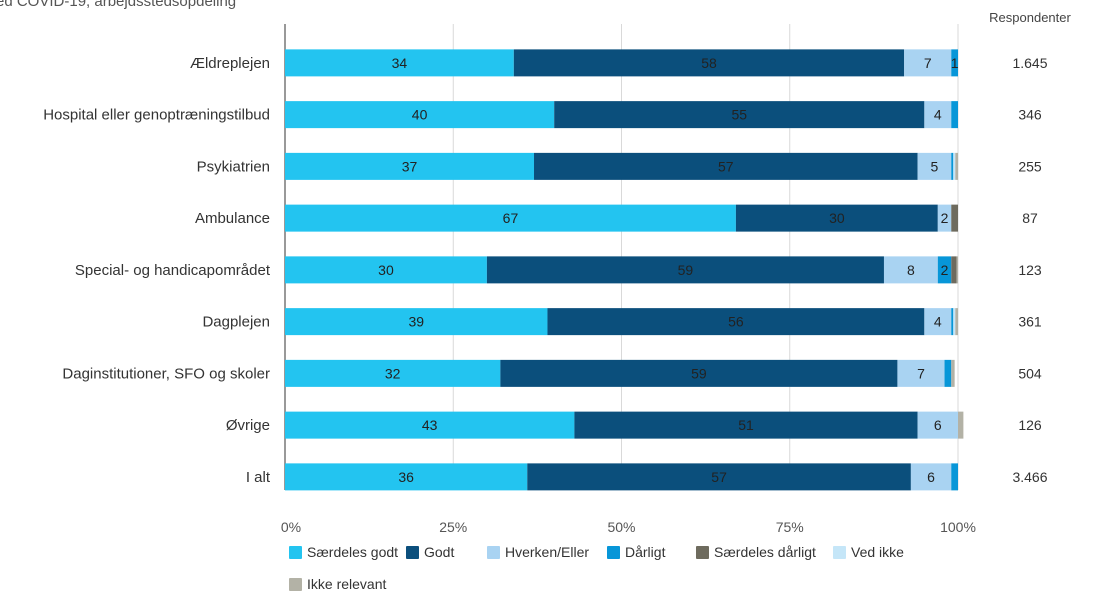 Image resolution: width=1095 pixels, height=598 pixels. Describe the element at coordinates (1030, 425) in the screenshot. I see `respondent-count-vrige: 126` at that location.